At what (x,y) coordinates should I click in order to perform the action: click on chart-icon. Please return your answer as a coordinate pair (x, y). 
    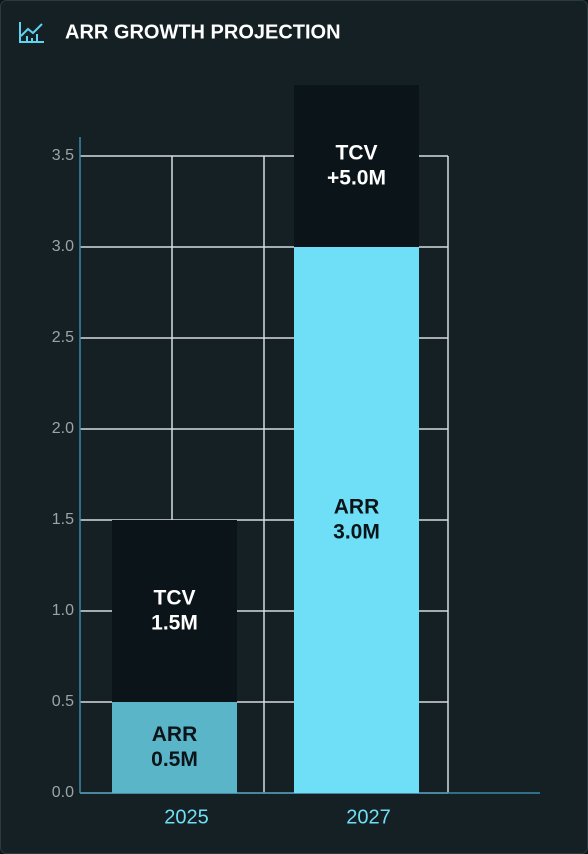
    Looking at the image, I should click on (31, 32).